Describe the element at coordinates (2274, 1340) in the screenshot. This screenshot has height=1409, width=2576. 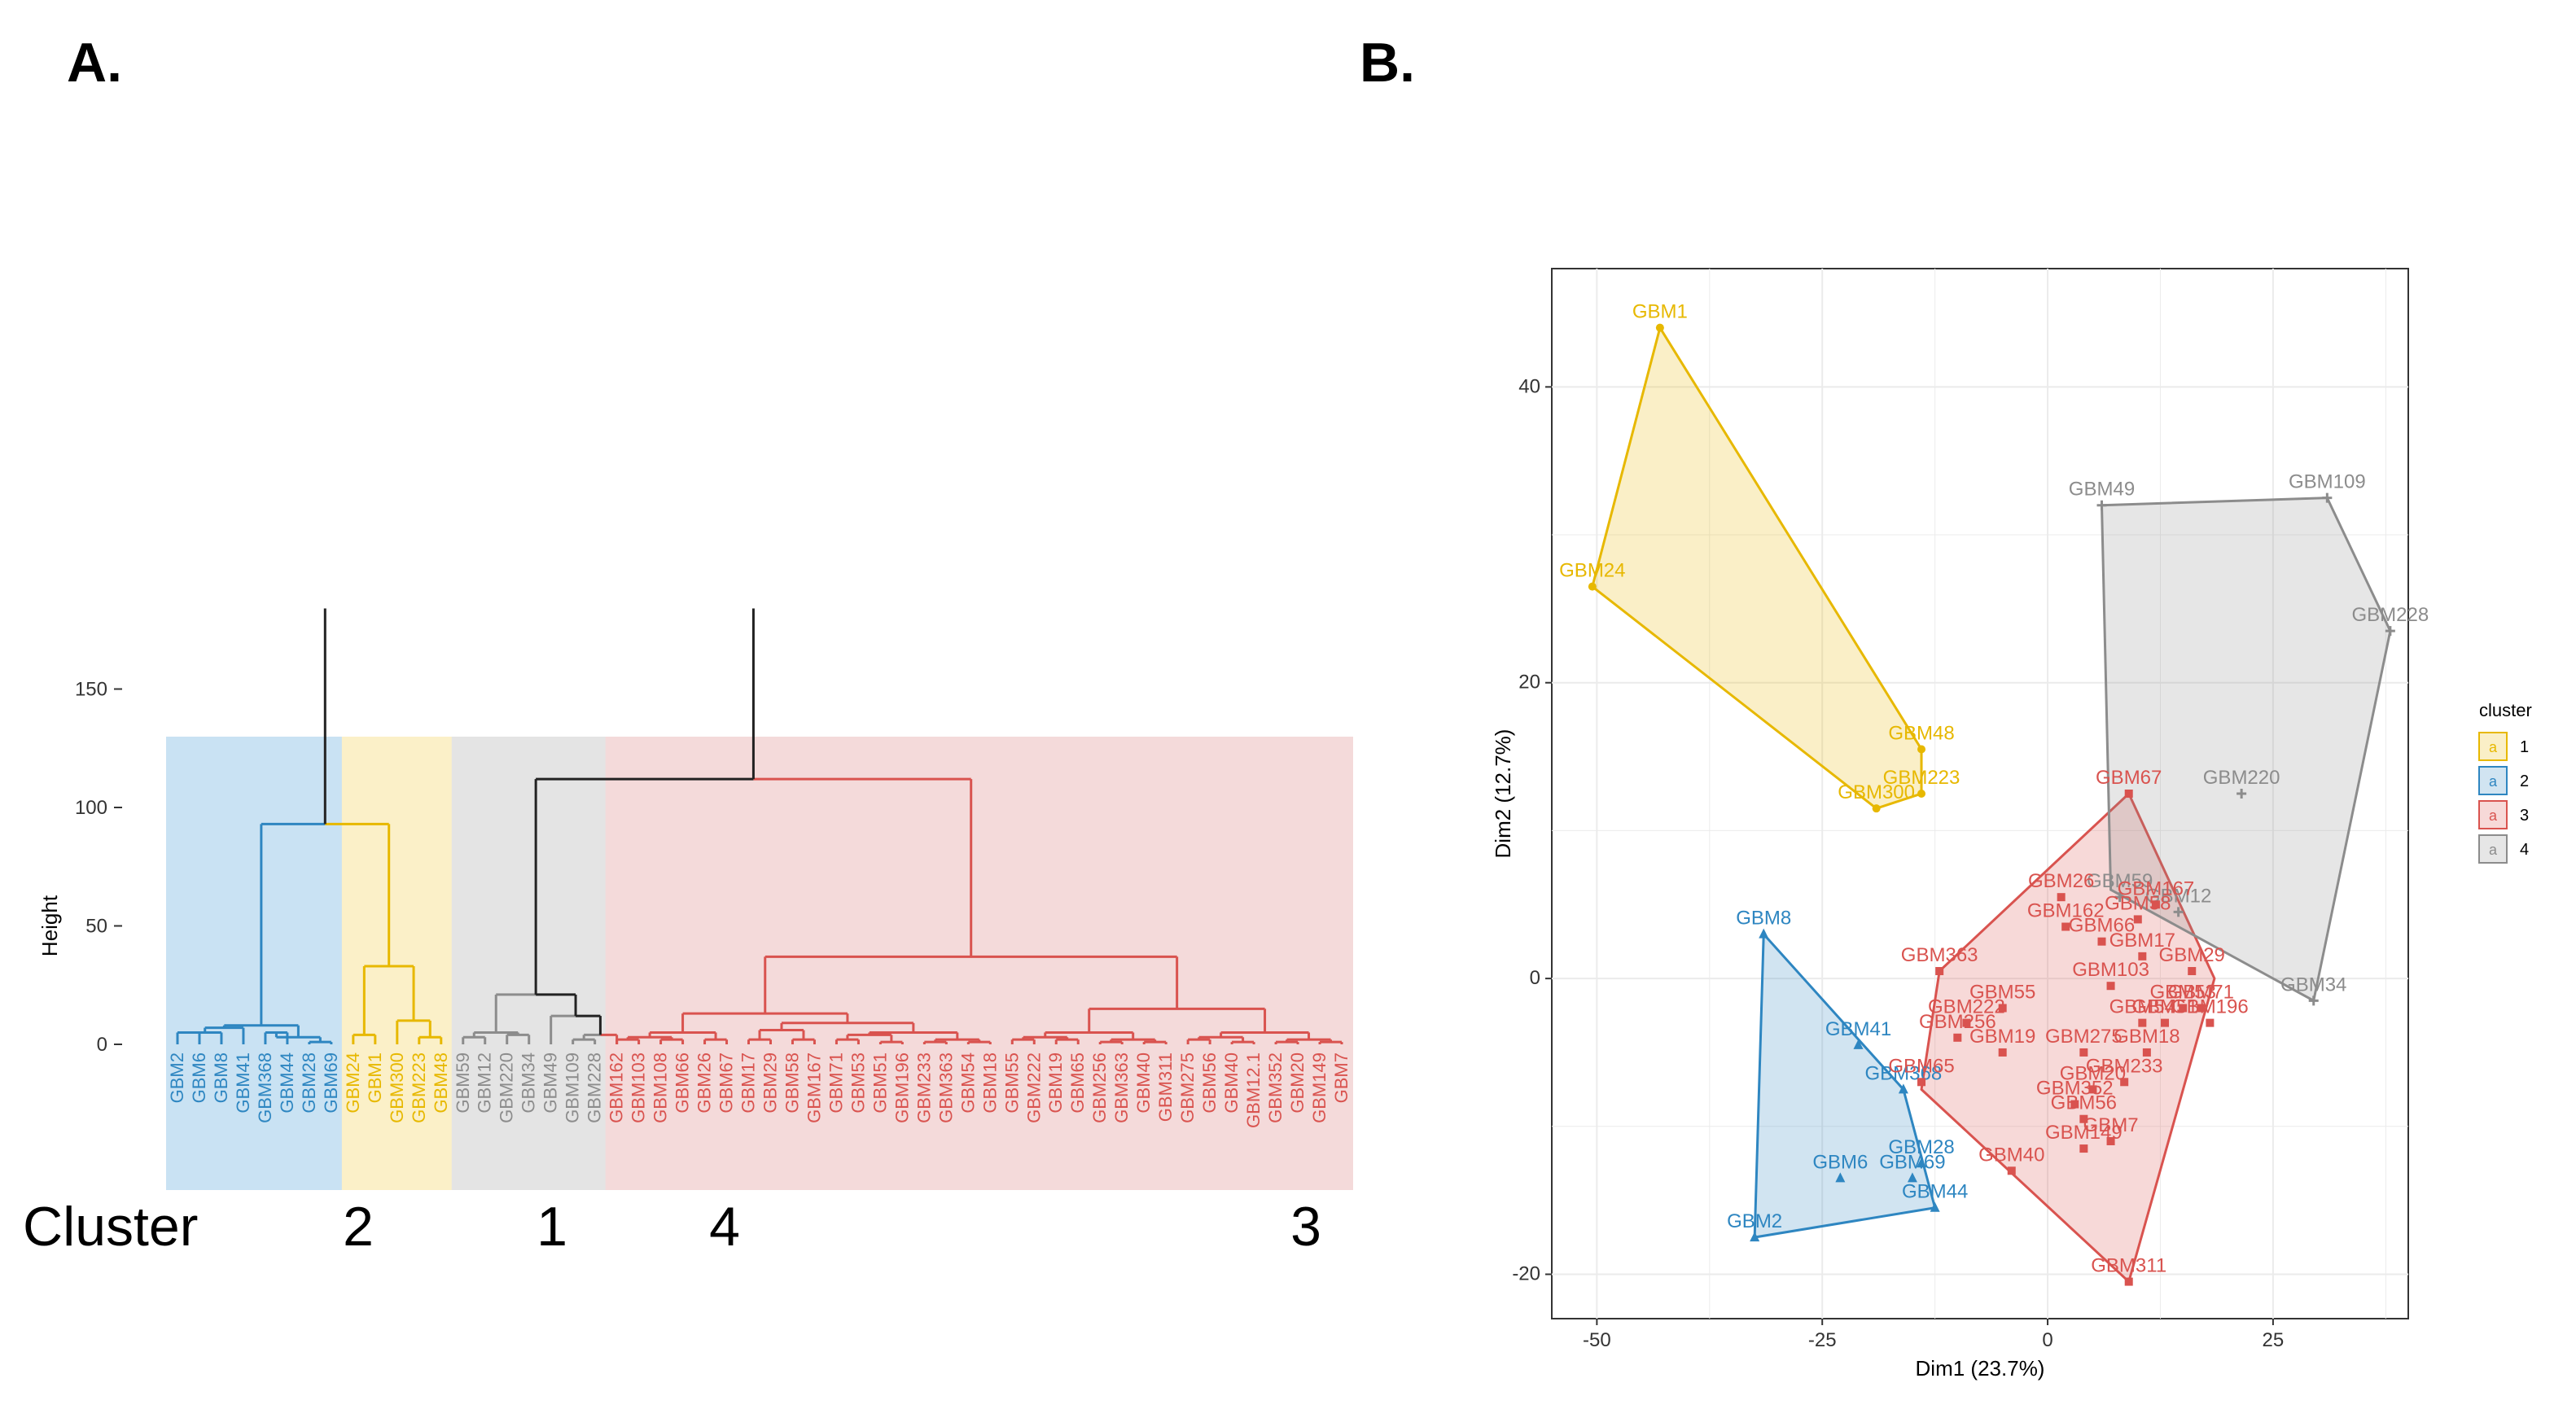
I see `x-tick-label: 25` at that location.